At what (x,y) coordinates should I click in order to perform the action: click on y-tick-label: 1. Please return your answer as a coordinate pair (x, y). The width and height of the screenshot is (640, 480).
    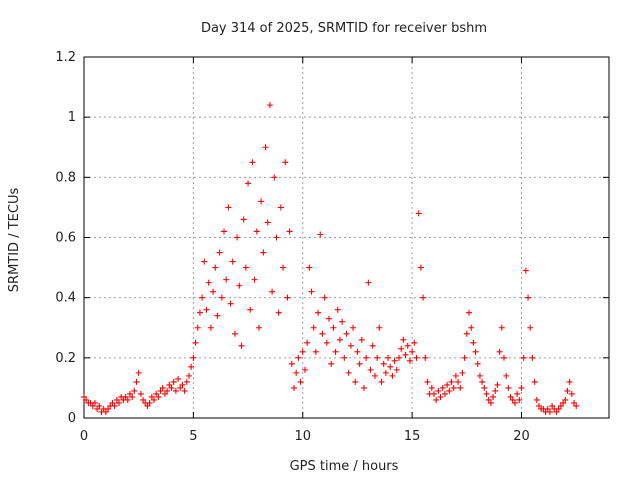
    Looking at the image, I should click on (72, 117).